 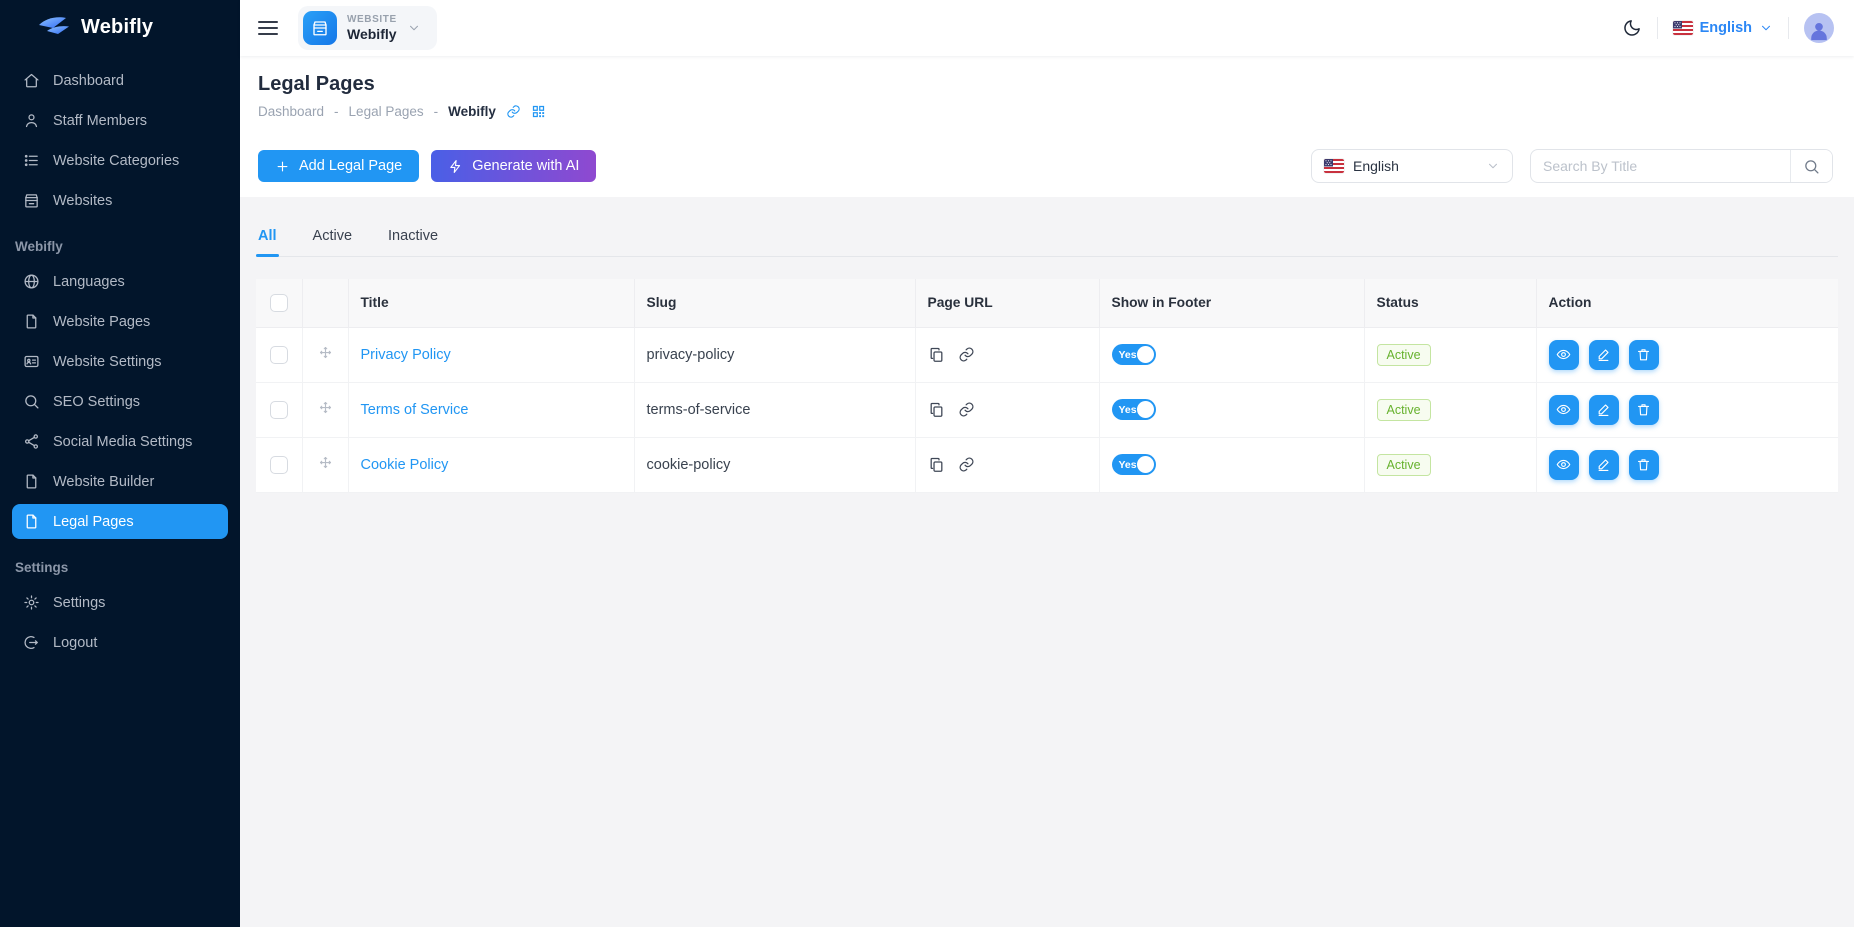 I want to click on sidebar-item-settings: Settings, so click(x=120, y=602).